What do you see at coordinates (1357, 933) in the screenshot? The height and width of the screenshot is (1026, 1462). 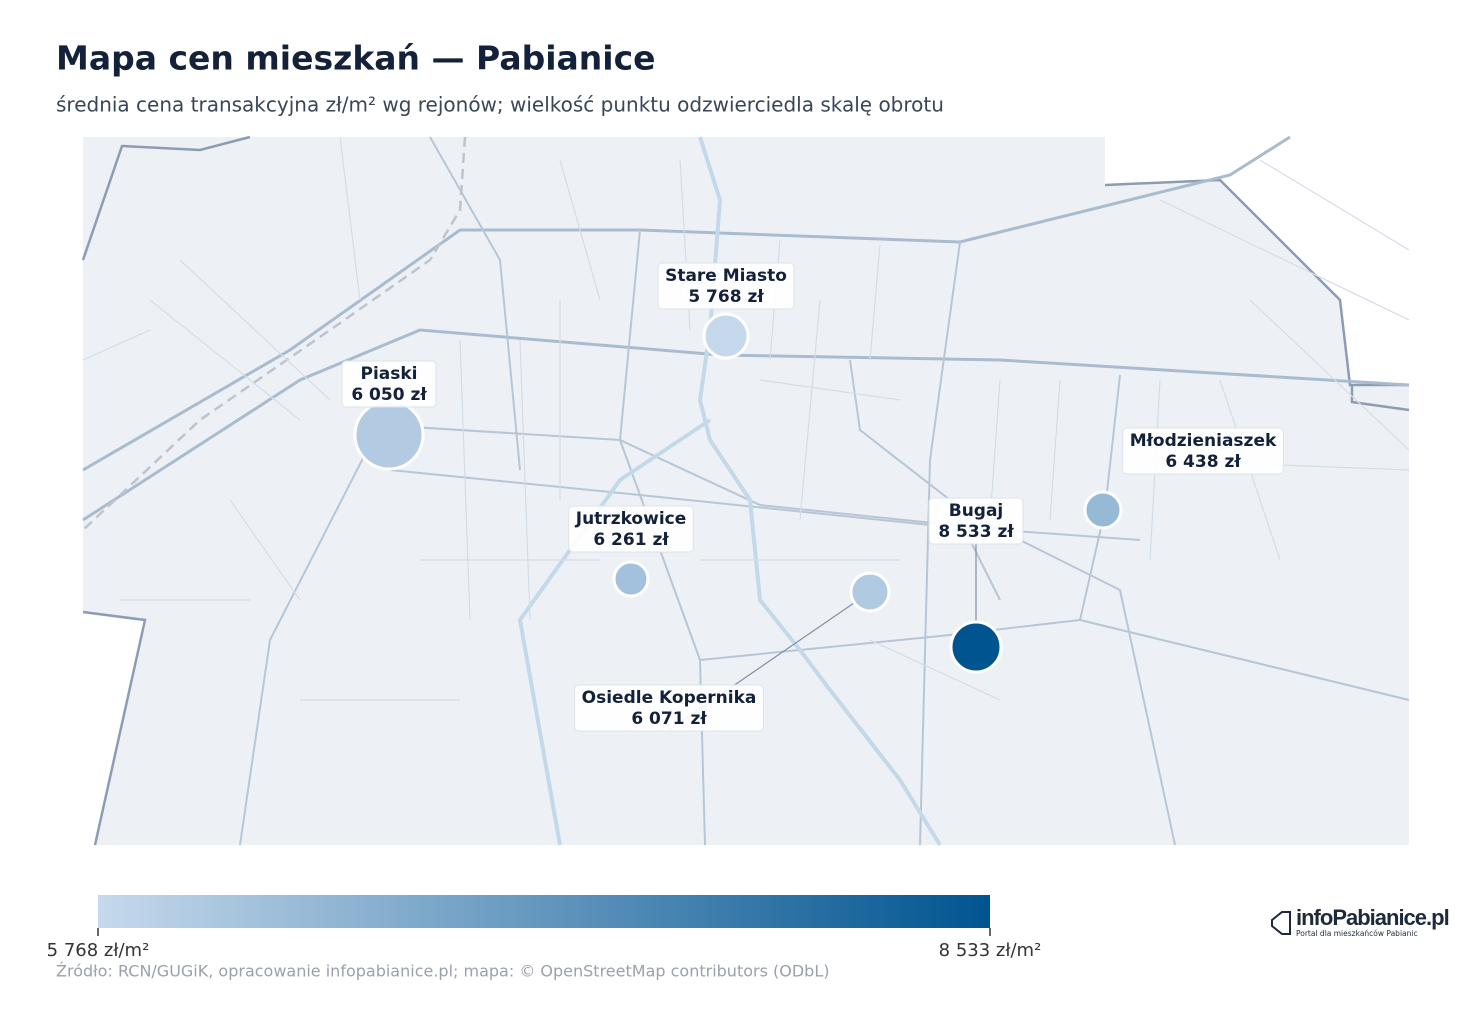 I see `logo-tagline: Portal dla mieszkańców Pabianic` at bounding box center [1357, 933].